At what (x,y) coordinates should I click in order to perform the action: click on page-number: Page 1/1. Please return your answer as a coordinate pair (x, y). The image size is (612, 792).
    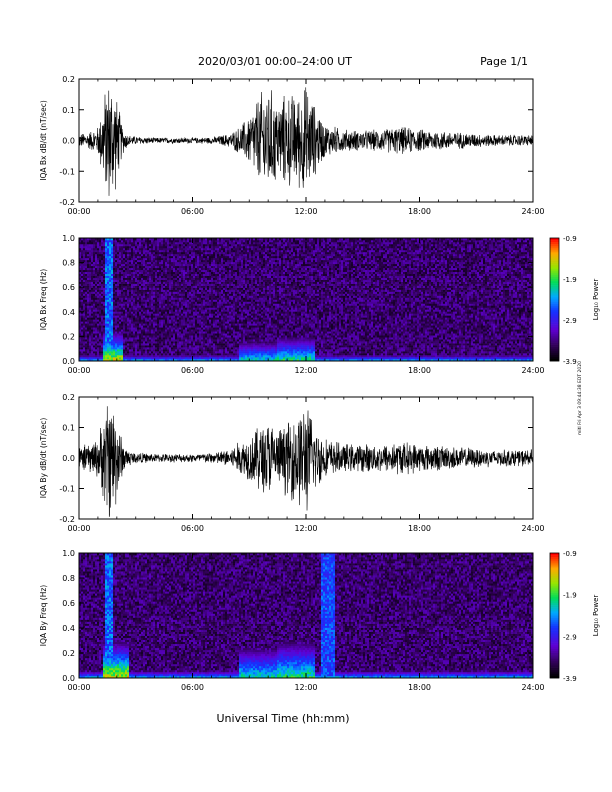
    Looking at the image, I should click on (504, 61).